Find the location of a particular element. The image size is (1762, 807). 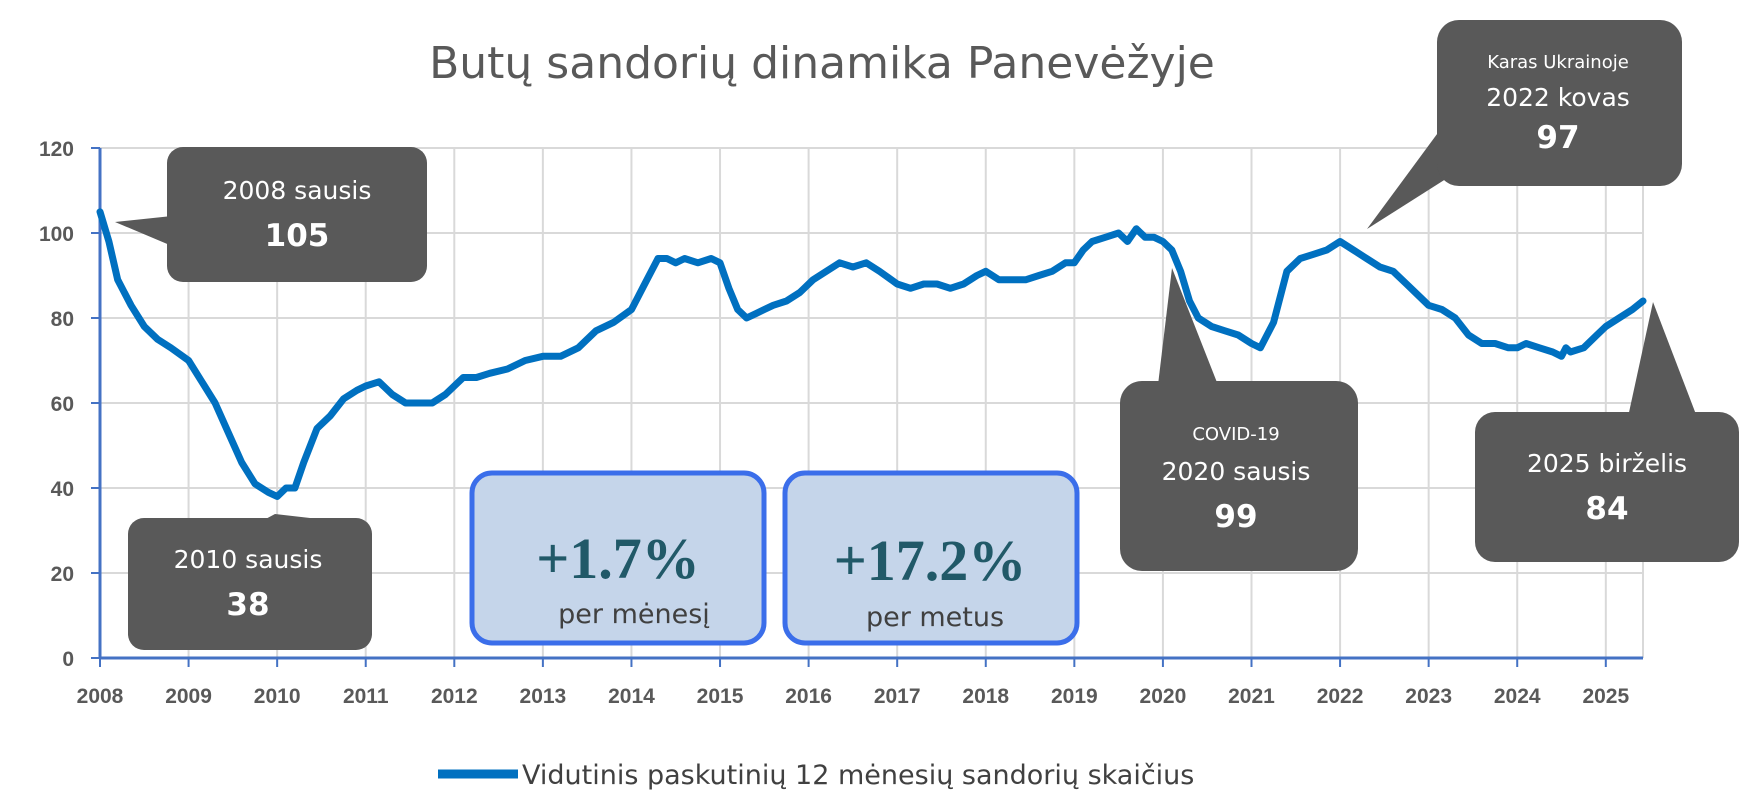

callout-2010: 2010 sausis 38 is located at coordinates (250, 582).